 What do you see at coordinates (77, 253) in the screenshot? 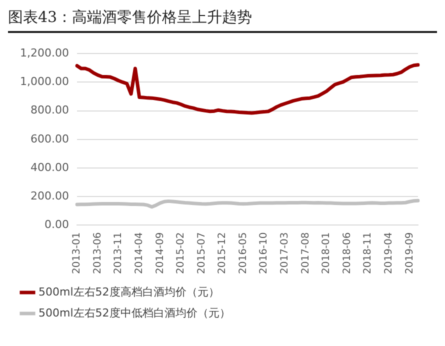
I see `x-tick-label: 2013-01` at bounding box center [77, 253].